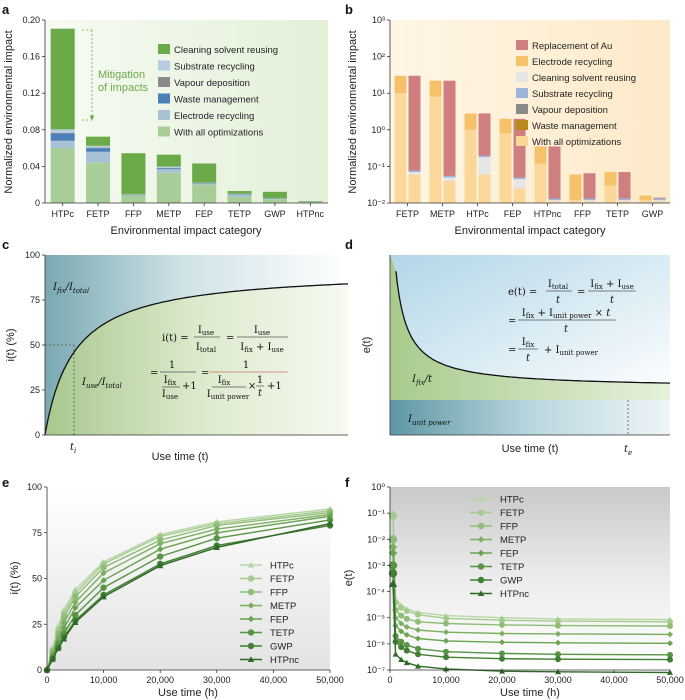 The image size is (685, 700). I want to click on chart-f-ytick: 10⁻⁵, so click(376, 618).